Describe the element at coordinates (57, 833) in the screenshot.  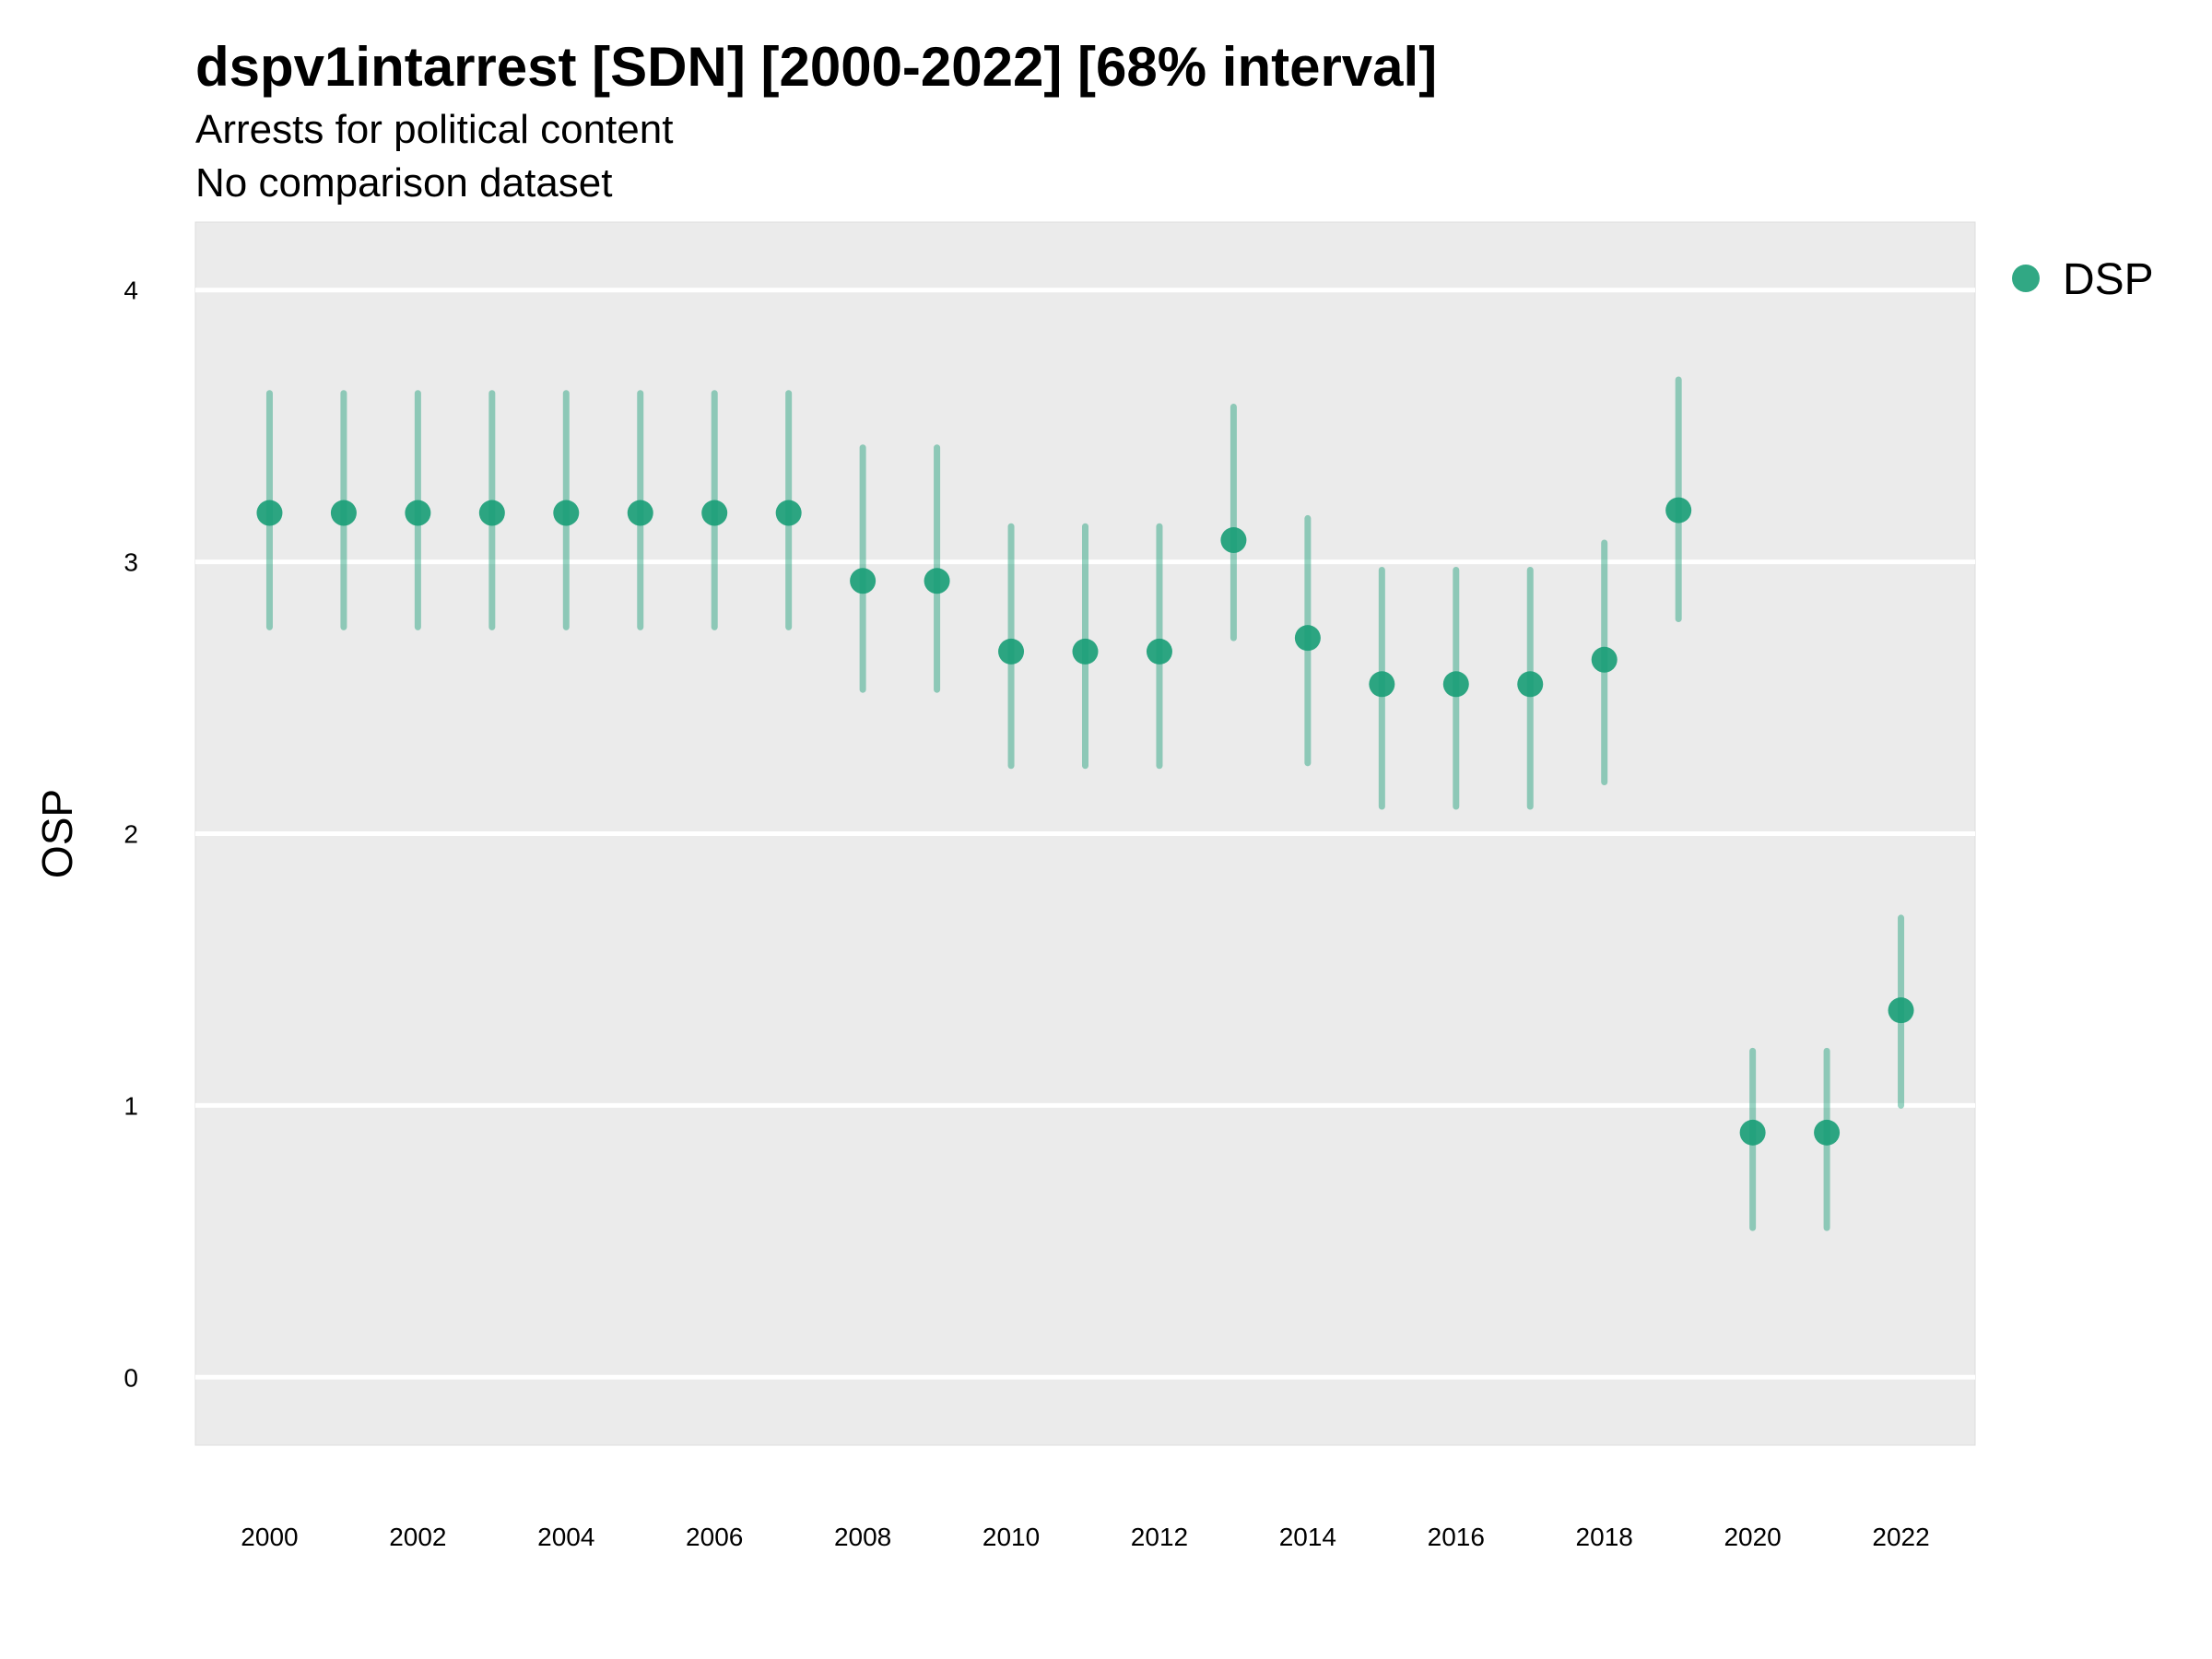
I see `y-axis-label: OSP` at that location.